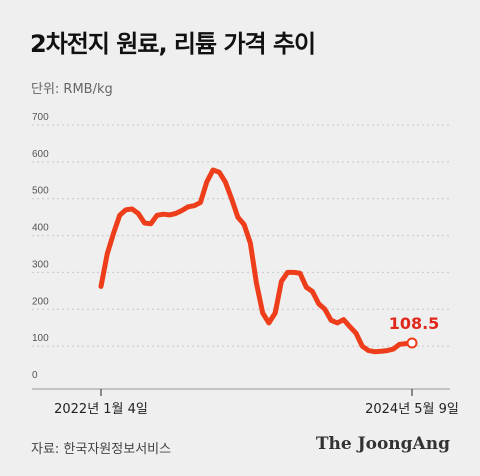 This screenshot has height=476, width=480. I want to click on y-axis-labels: 0 100 200 300 400 500 600 700, so click(40, 246).